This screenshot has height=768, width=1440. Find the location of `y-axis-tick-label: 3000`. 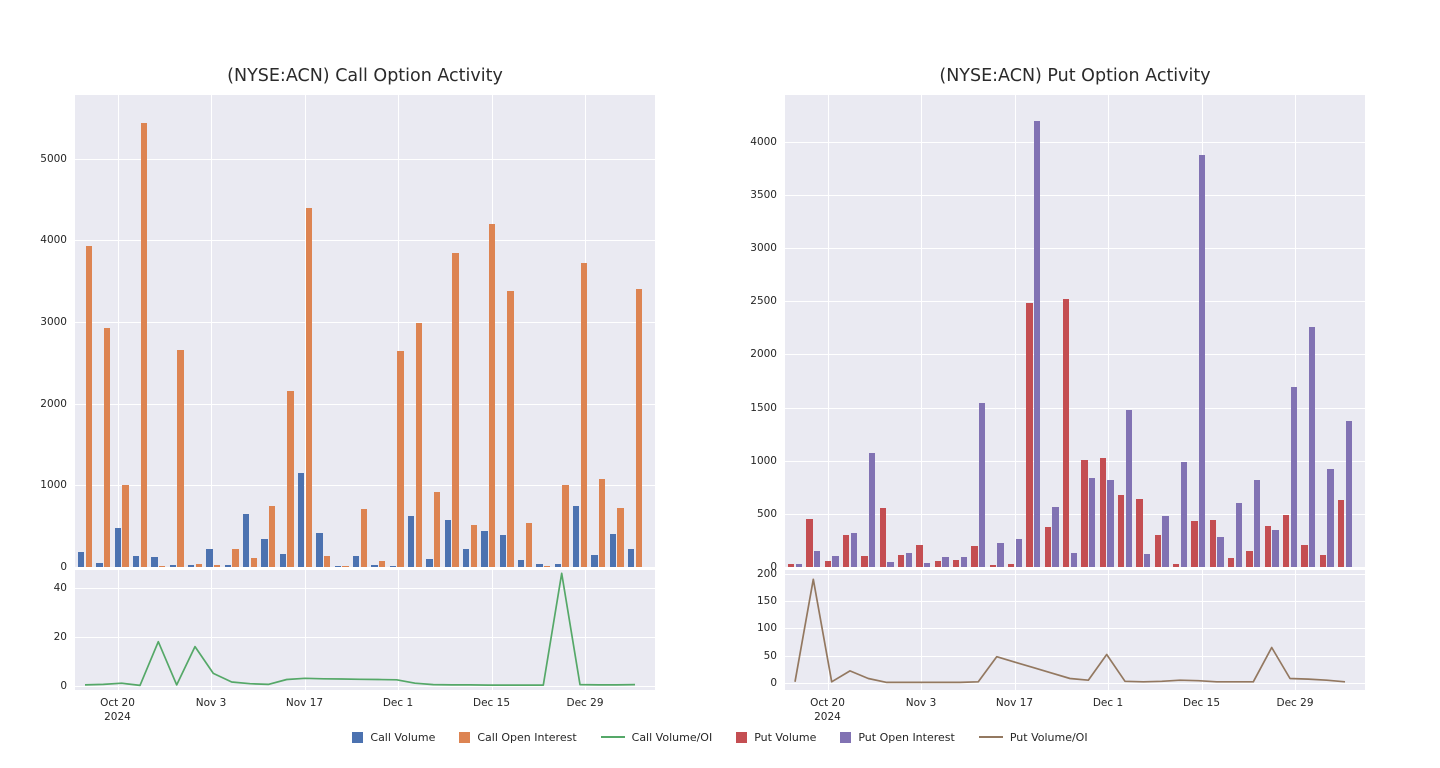

y-axis-tick-label: 3000 is located at coordinates (53, 322).